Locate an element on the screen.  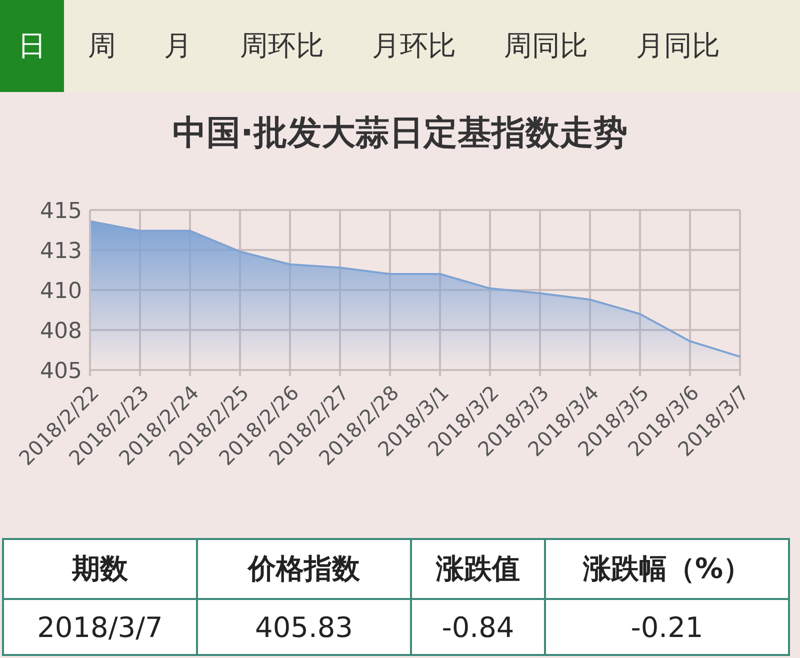
y-tick-label: 410 is located at coordinates (61, 291).